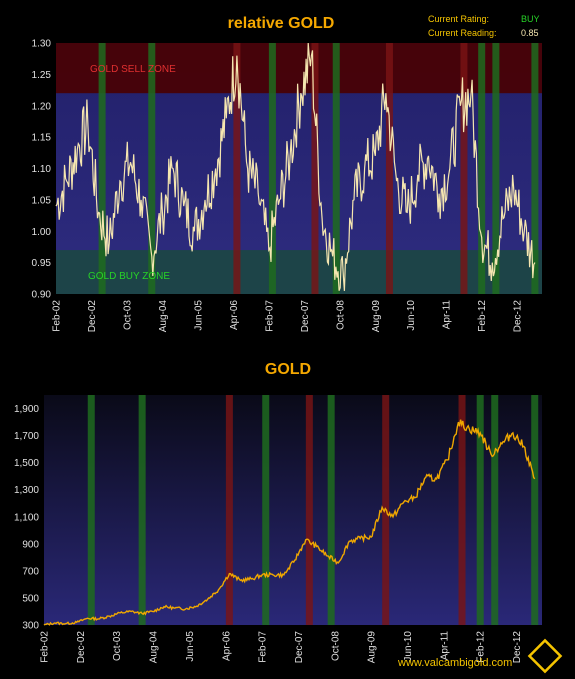 This screenshot has width=575, height=679. I want to click on reading-label: Current Reading:, so click(462, 33).